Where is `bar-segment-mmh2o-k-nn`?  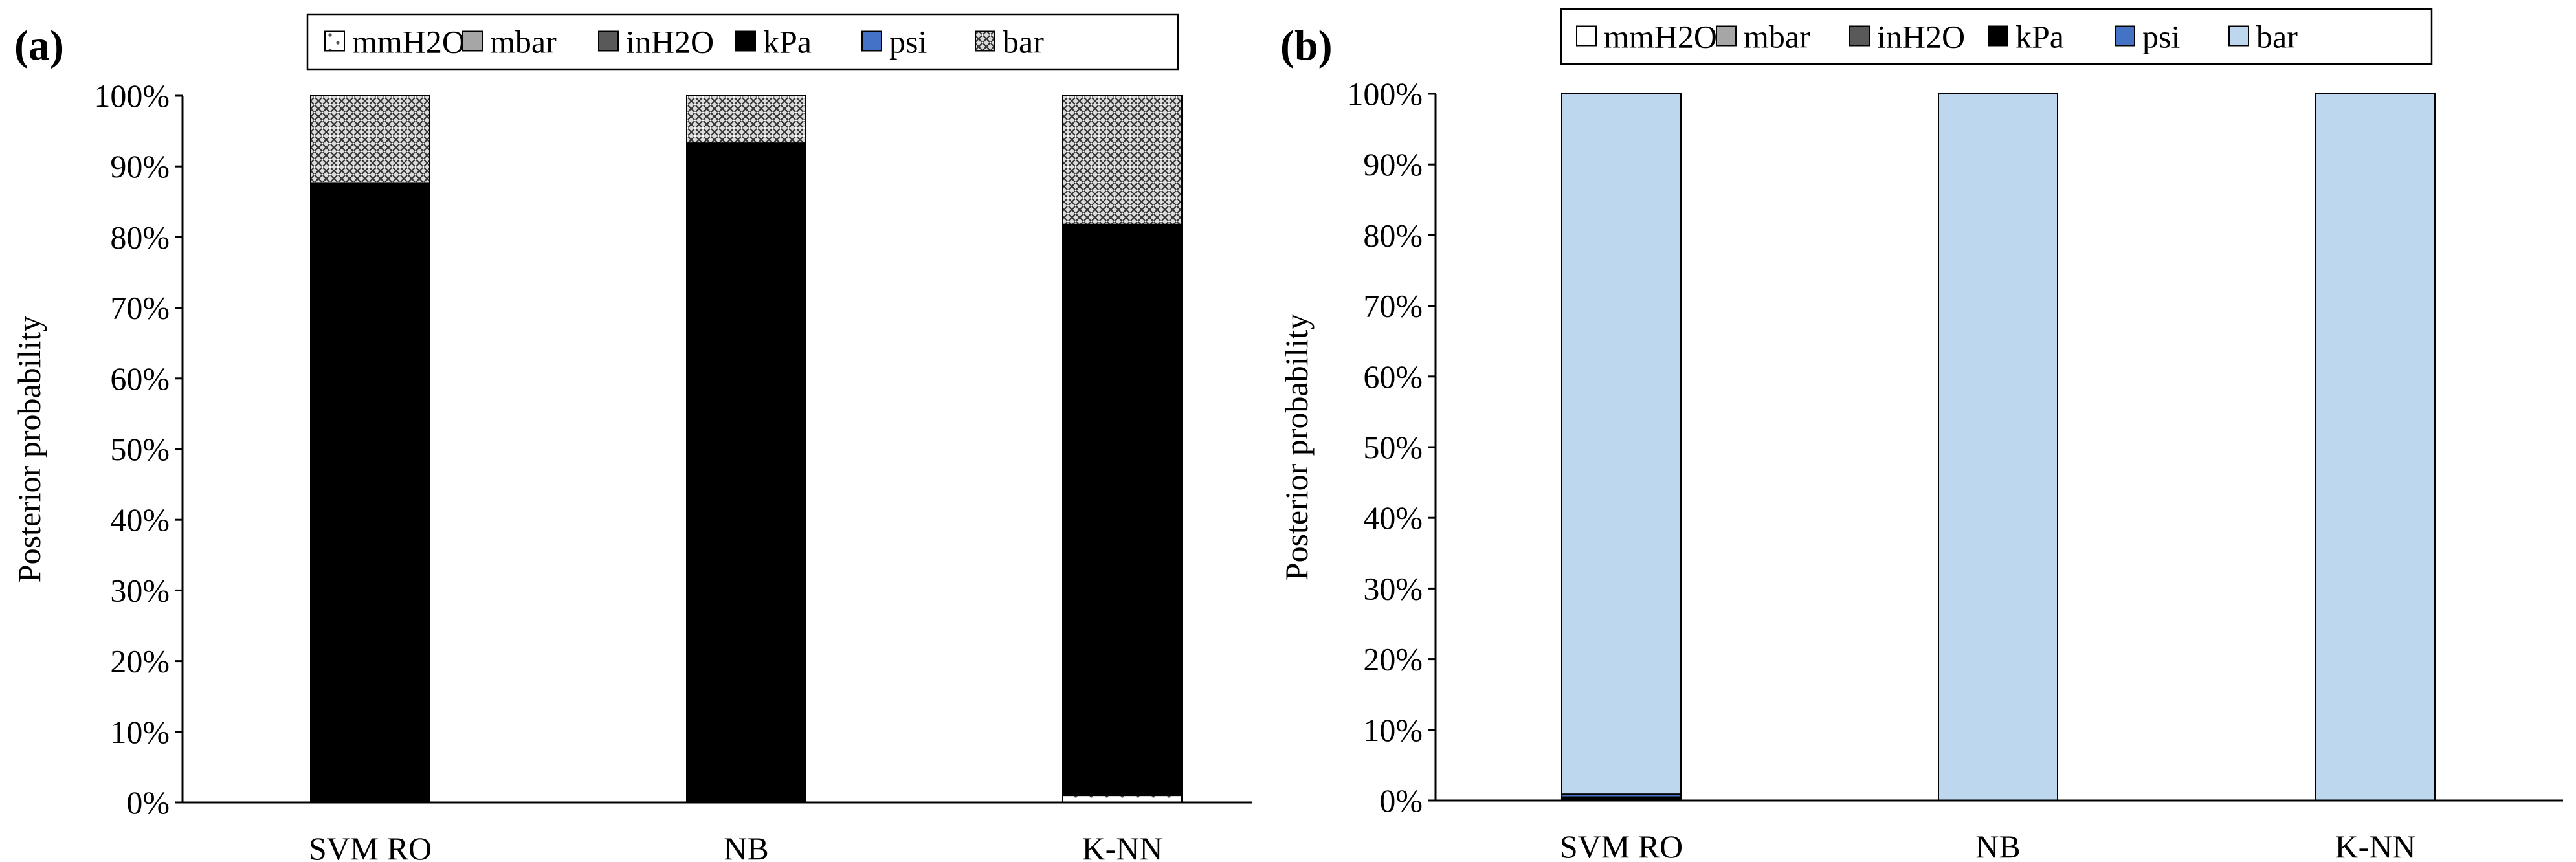
bar-segment-mmh2o-k-nn is located at coordinates (1122, 799).